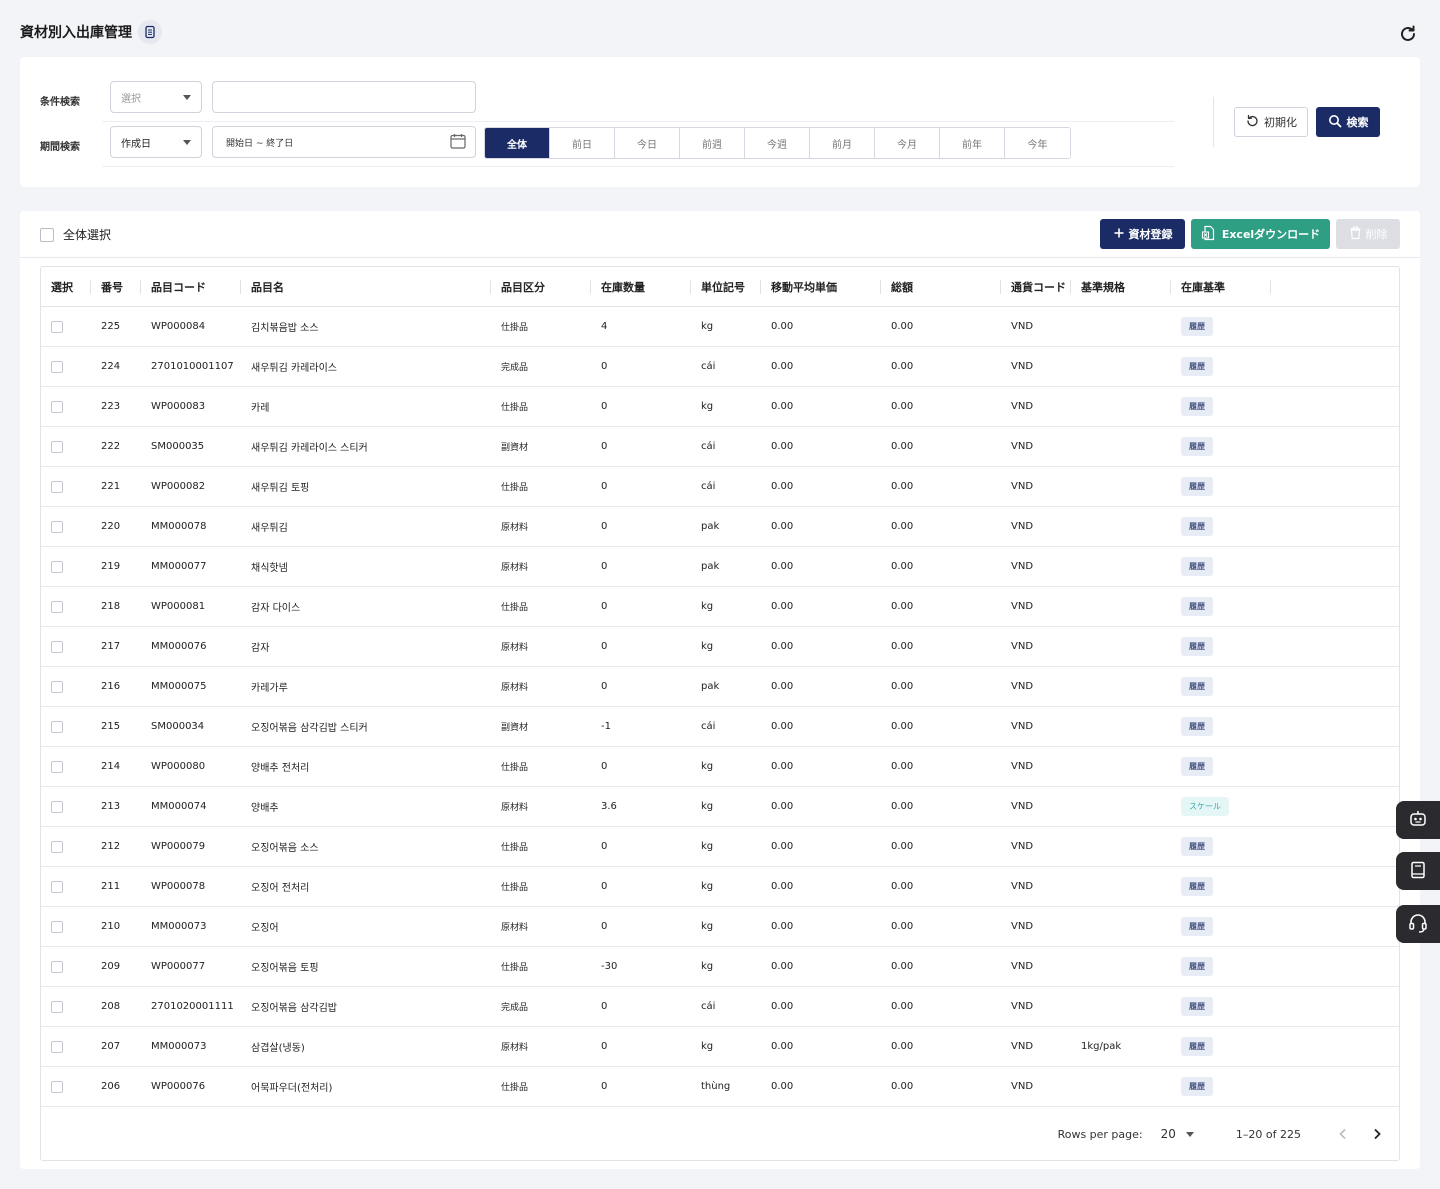  What do you see at coordinates (712, 143) in the screenshot?
I see `period-button: 前週` at bounding box center [712, 143].